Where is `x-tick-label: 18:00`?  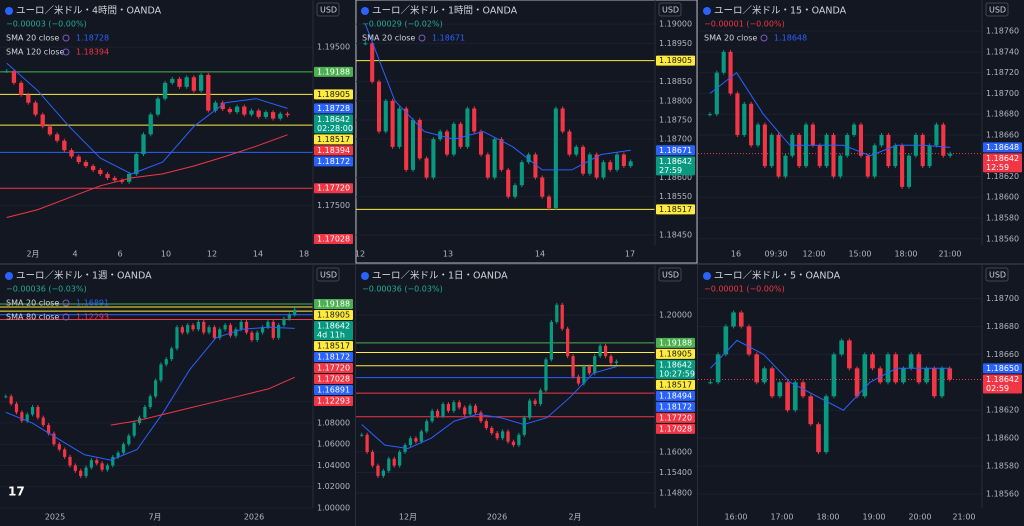 x-tick-label: 18:00 is located at coordinates (905, 254).